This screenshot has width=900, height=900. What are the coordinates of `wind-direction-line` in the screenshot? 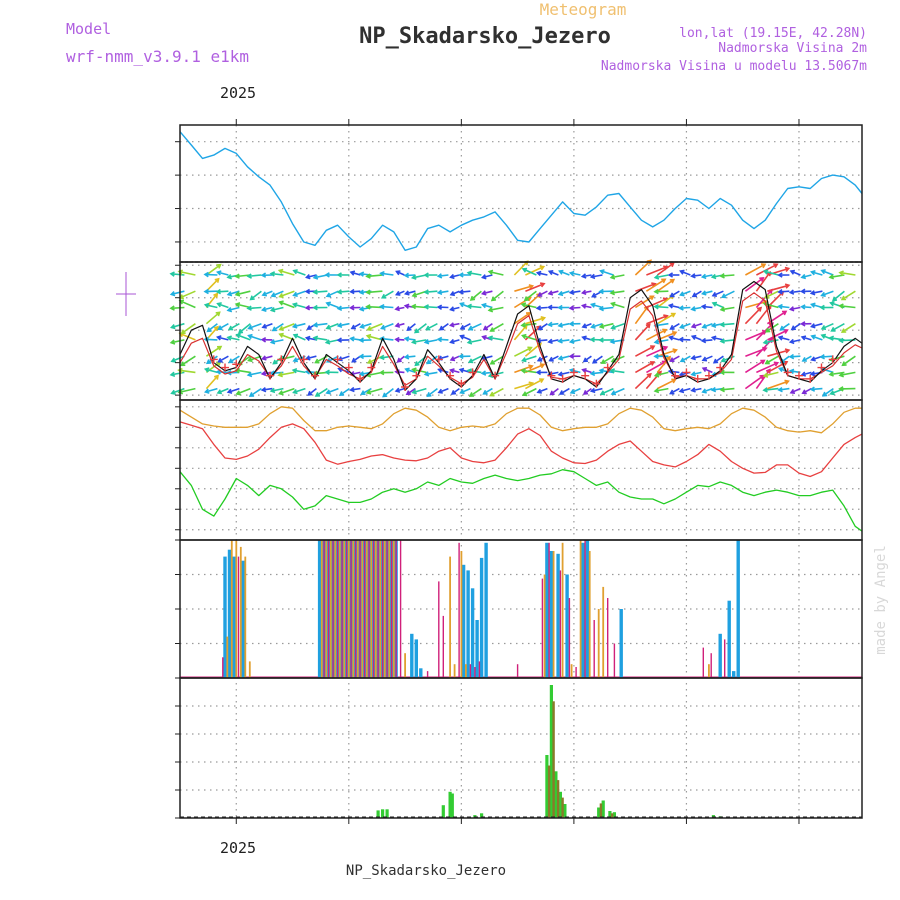 It's located at (521, 339).